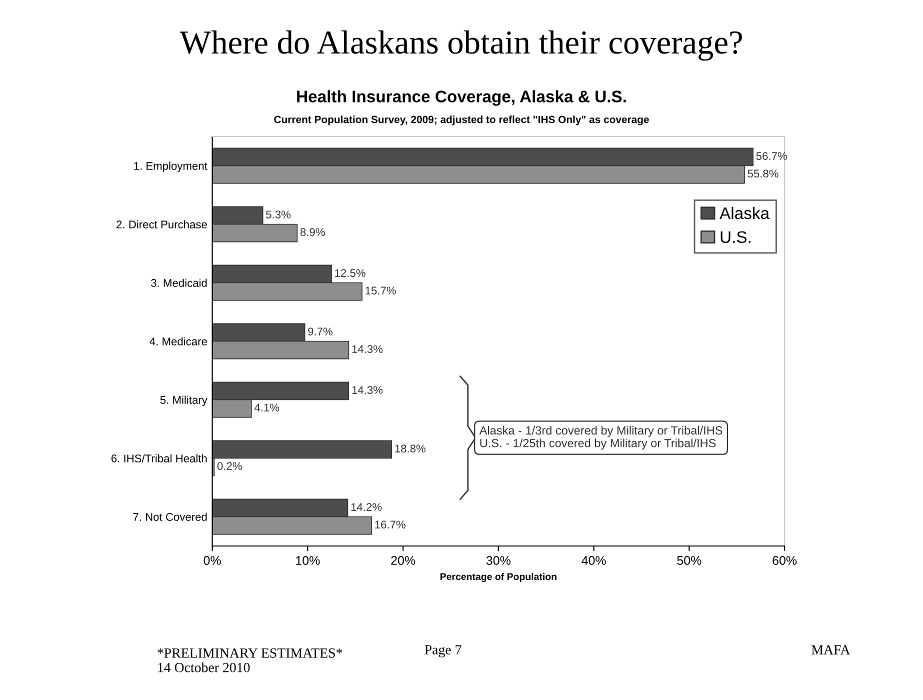 Image resolution: width=923 pixels, height=700 pixels. What do you see at coordinates (308, 560) in the screenshot?
I see `x-tick-label: 10%` at bounding box center [308, 560].